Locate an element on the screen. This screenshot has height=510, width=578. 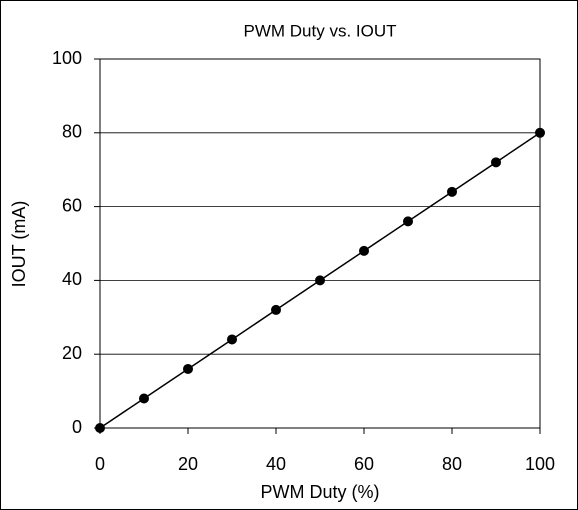
x-tick-label: 80 is located at coordinates (452, 464).